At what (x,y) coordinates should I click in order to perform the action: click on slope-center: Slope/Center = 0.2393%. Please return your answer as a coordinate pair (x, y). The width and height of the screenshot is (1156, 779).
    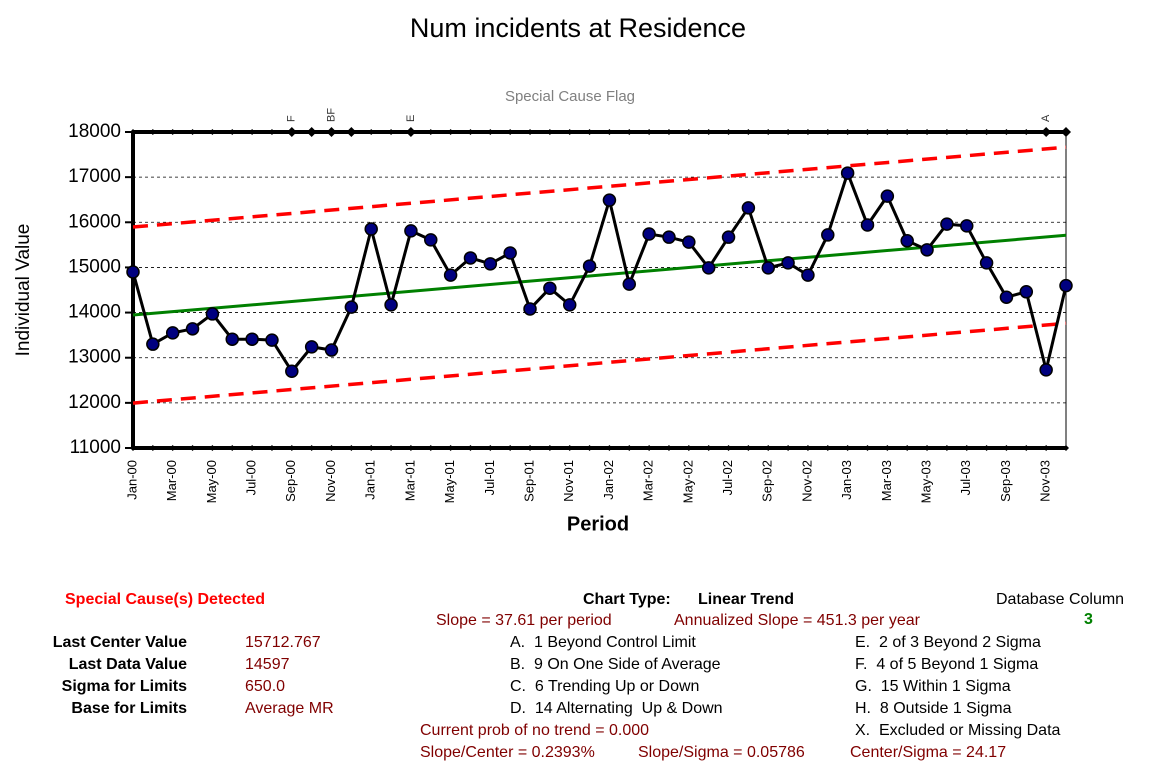
    Looking at the image, I should click on (507, 752).